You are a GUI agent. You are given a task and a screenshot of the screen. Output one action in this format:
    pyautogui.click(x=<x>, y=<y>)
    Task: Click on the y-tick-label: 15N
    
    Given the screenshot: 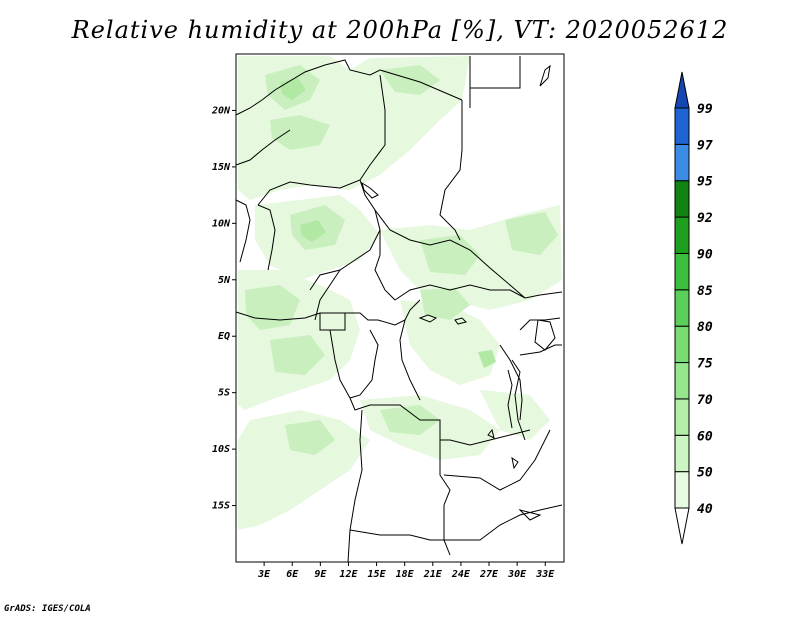 What is the action you would take?
    pyautogui.click(x=221, y=167)
    